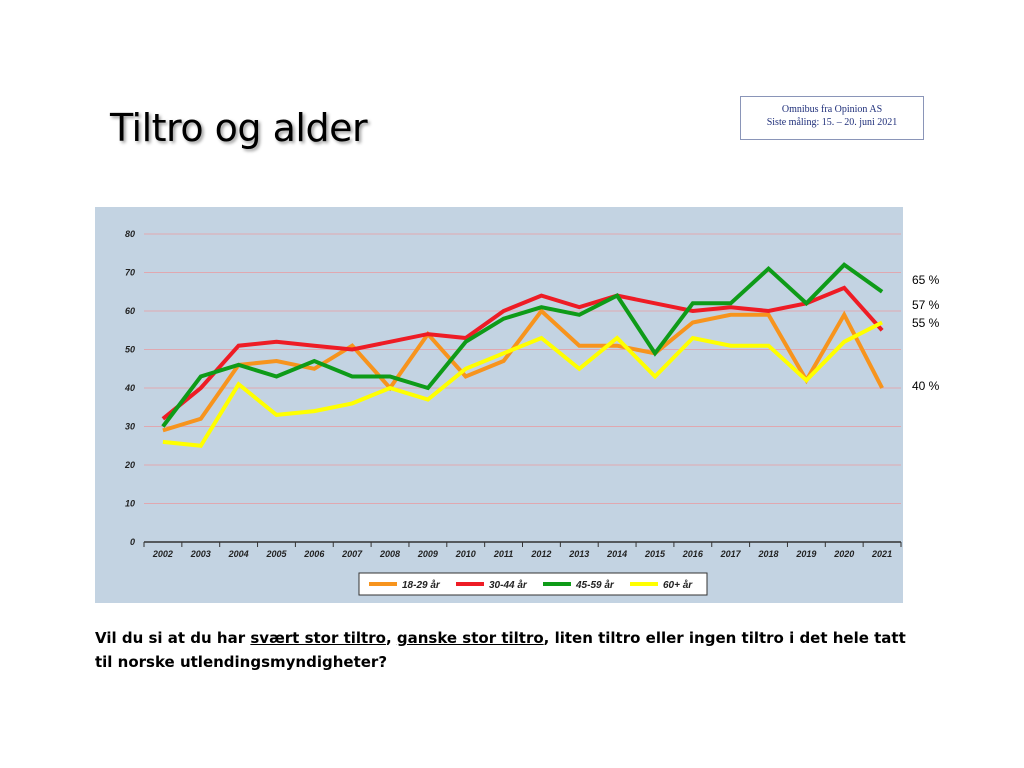  I want to click on x-tick-label: 2012, so click(540, 554).